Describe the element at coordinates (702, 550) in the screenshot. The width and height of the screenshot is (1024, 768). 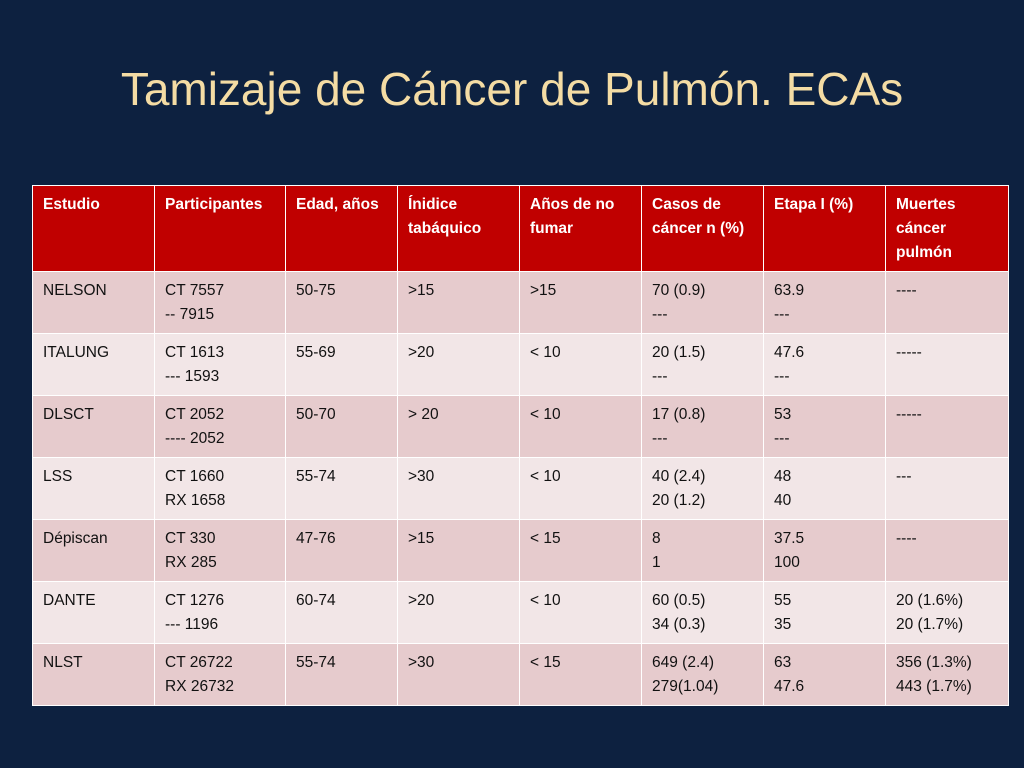
I see `table-cell: 8 1` at that location.